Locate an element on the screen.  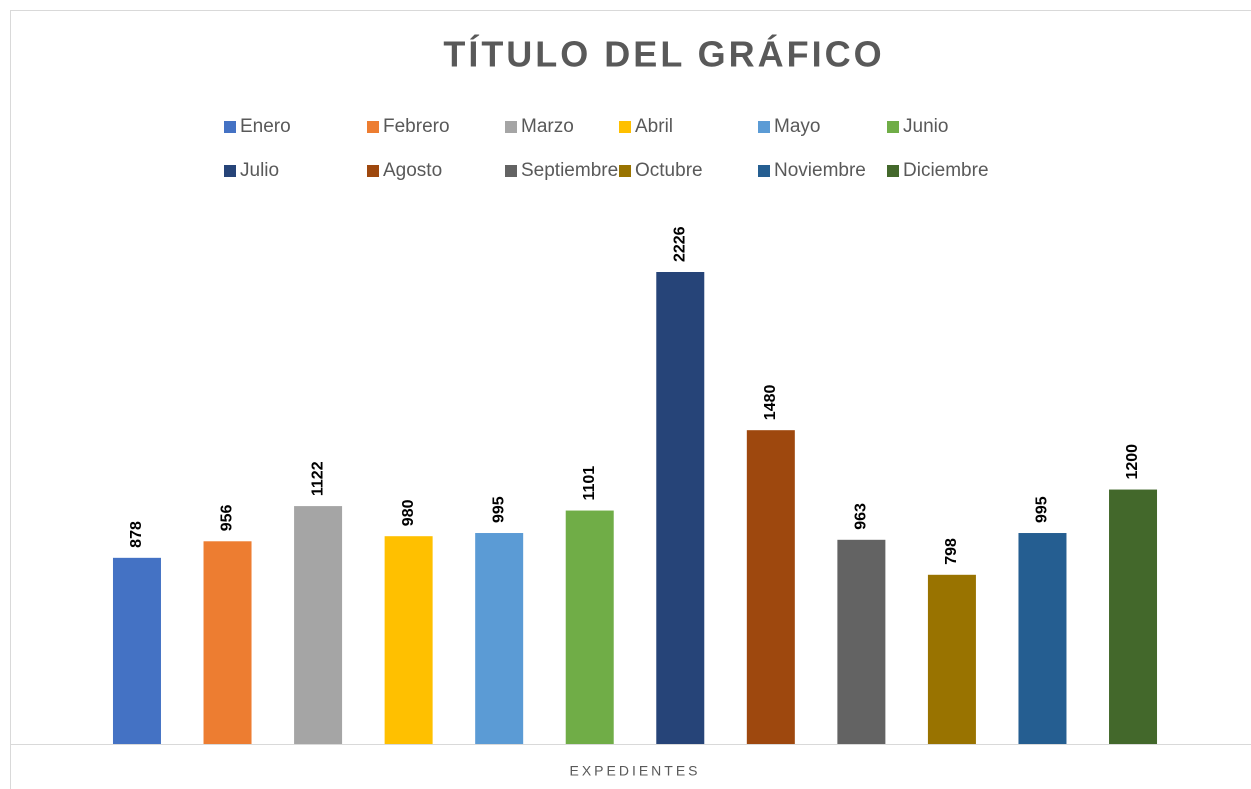
legend-label: Marzo is located at coordinates (547, 126).